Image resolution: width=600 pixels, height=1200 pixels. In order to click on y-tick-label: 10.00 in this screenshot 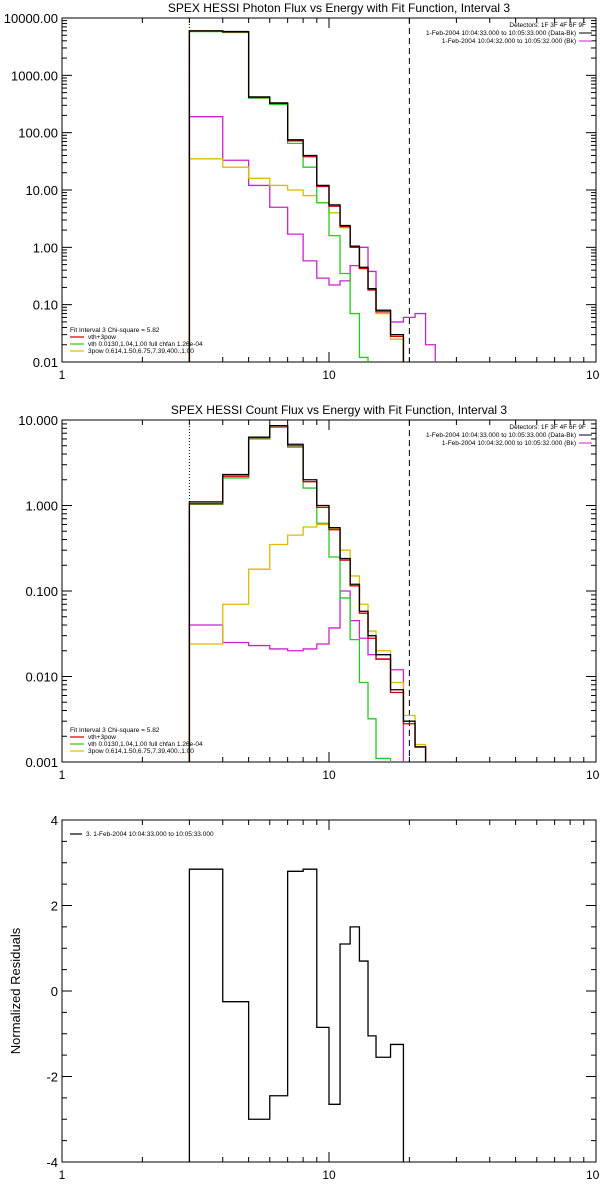, I will do `click(41, 190)`.